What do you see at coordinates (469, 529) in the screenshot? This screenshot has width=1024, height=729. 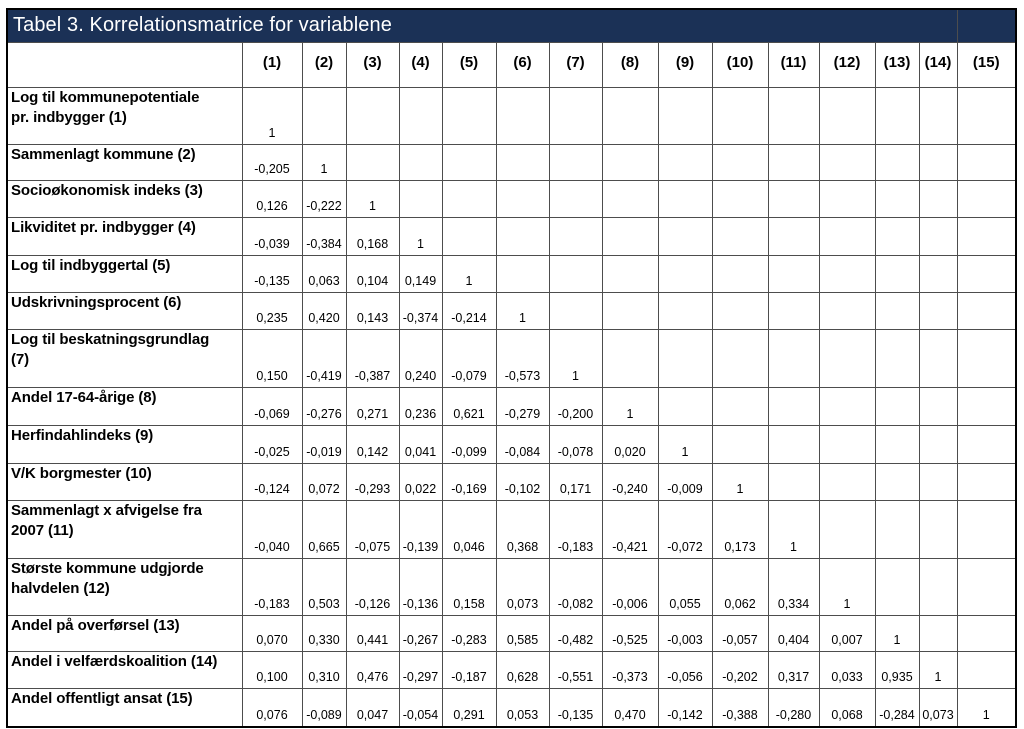 I see `correlation-cell: 0,046` at bounding box center [469, 529].